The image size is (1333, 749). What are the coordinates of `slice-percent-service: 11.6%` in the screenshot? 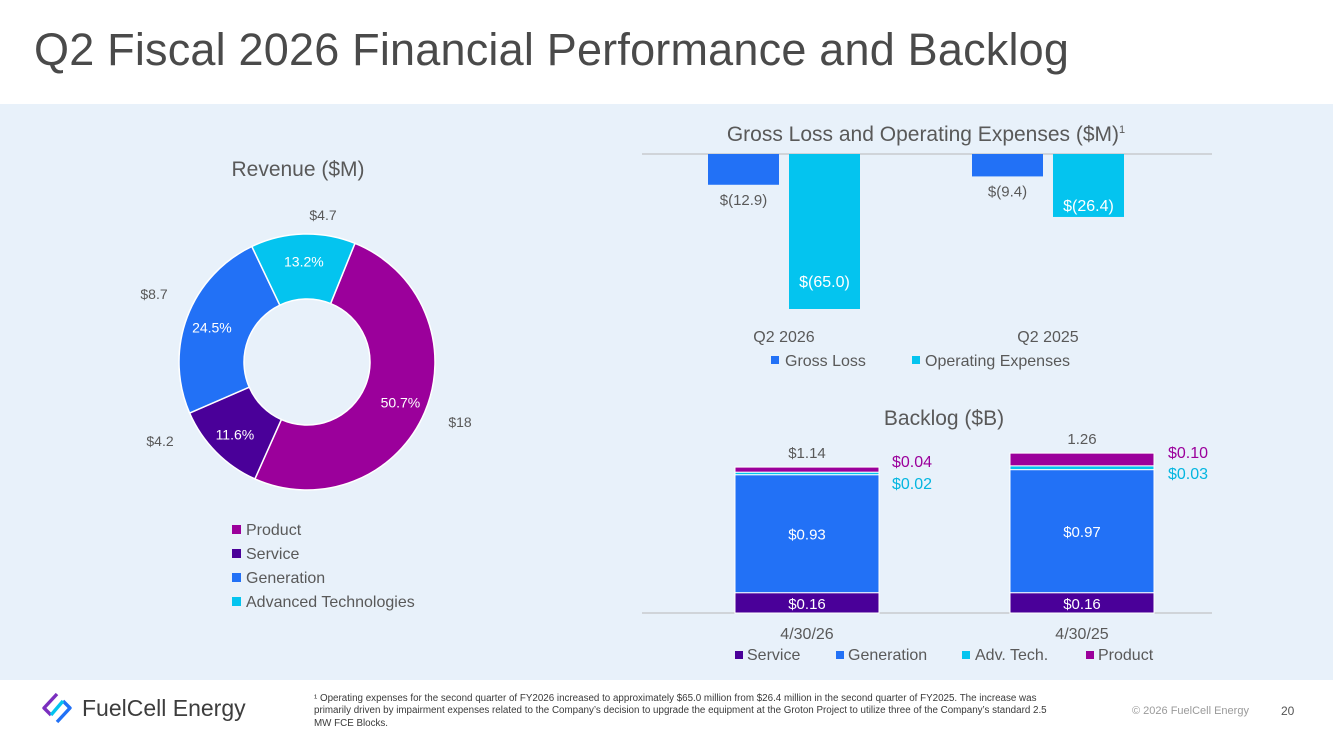 It's located at (235, 434).